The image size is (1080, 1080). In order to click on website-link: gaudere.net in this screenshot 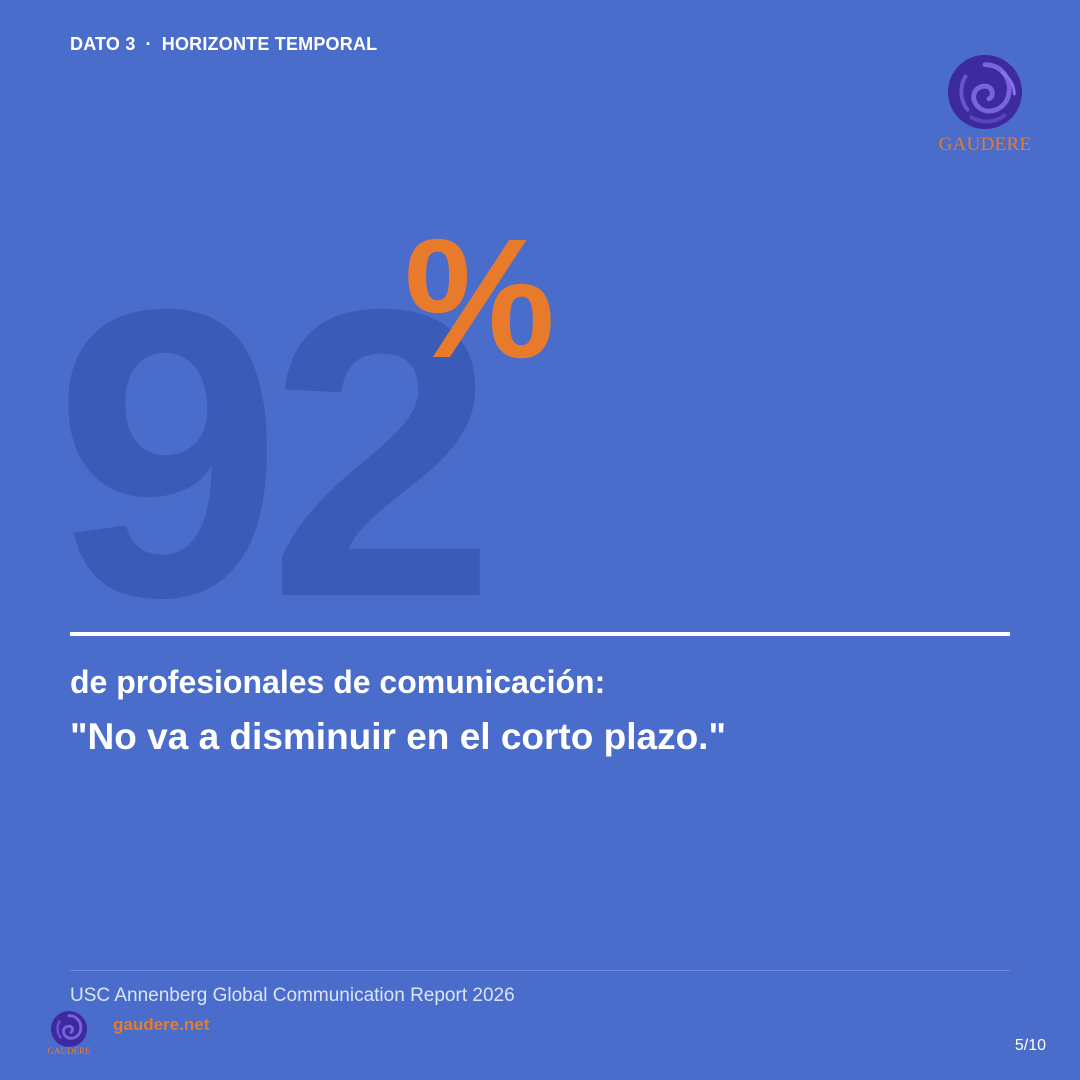, I will do `click(161, 1024)`.